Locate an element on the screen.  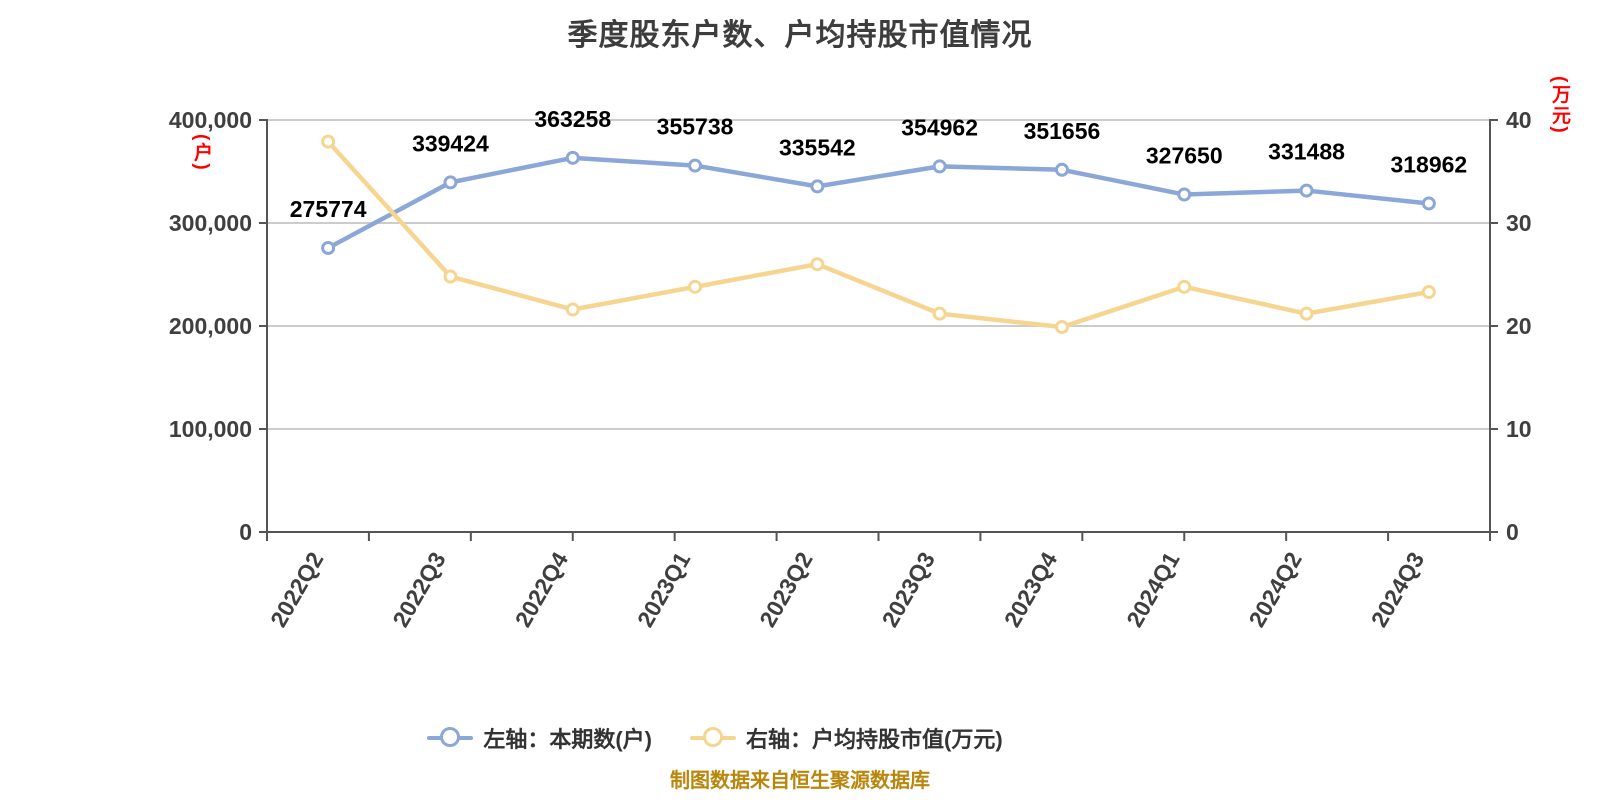
legend-item-marketvalue: 右轴：户均持股市值(万元) is located at coordinates (846, 738).